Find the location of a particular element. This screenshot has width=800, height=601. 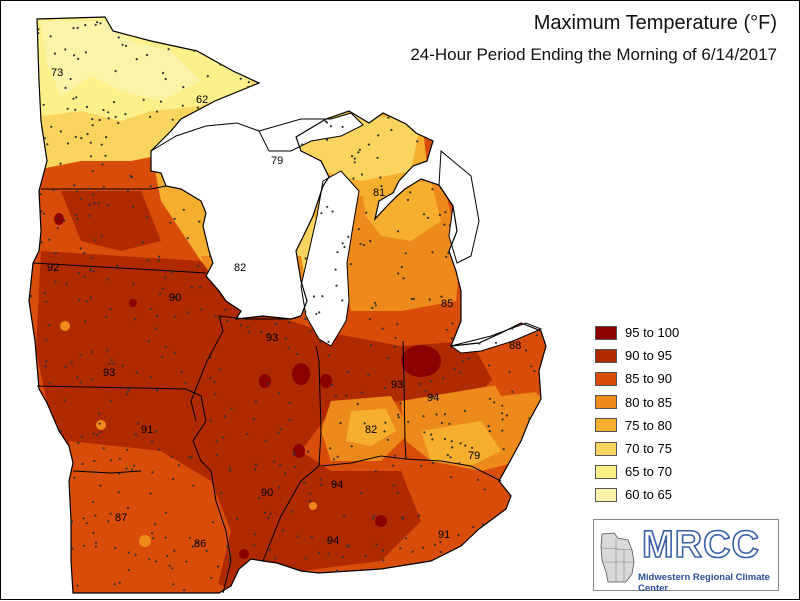

midwest-map-icon is located at coordinates (617, 557).